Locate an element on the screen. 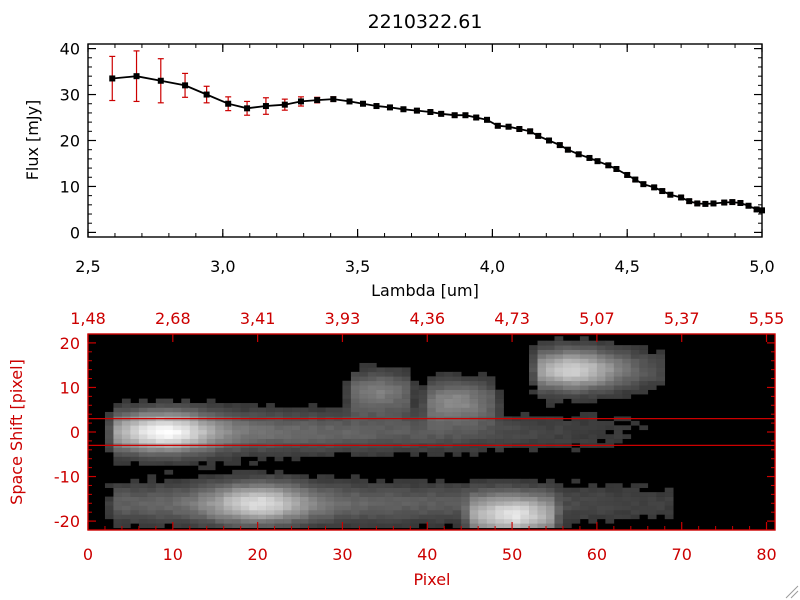  x-tick-label: 70 is located at coordinates (682, 554).